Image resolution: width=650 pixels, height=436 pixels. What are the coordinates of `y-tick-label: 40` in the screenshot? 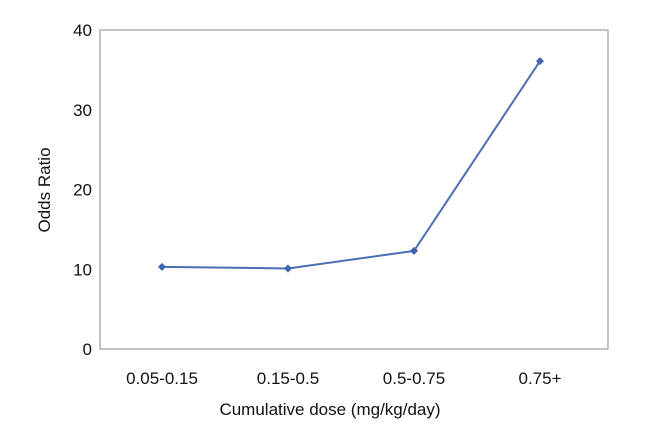 It's located at (82, 30).